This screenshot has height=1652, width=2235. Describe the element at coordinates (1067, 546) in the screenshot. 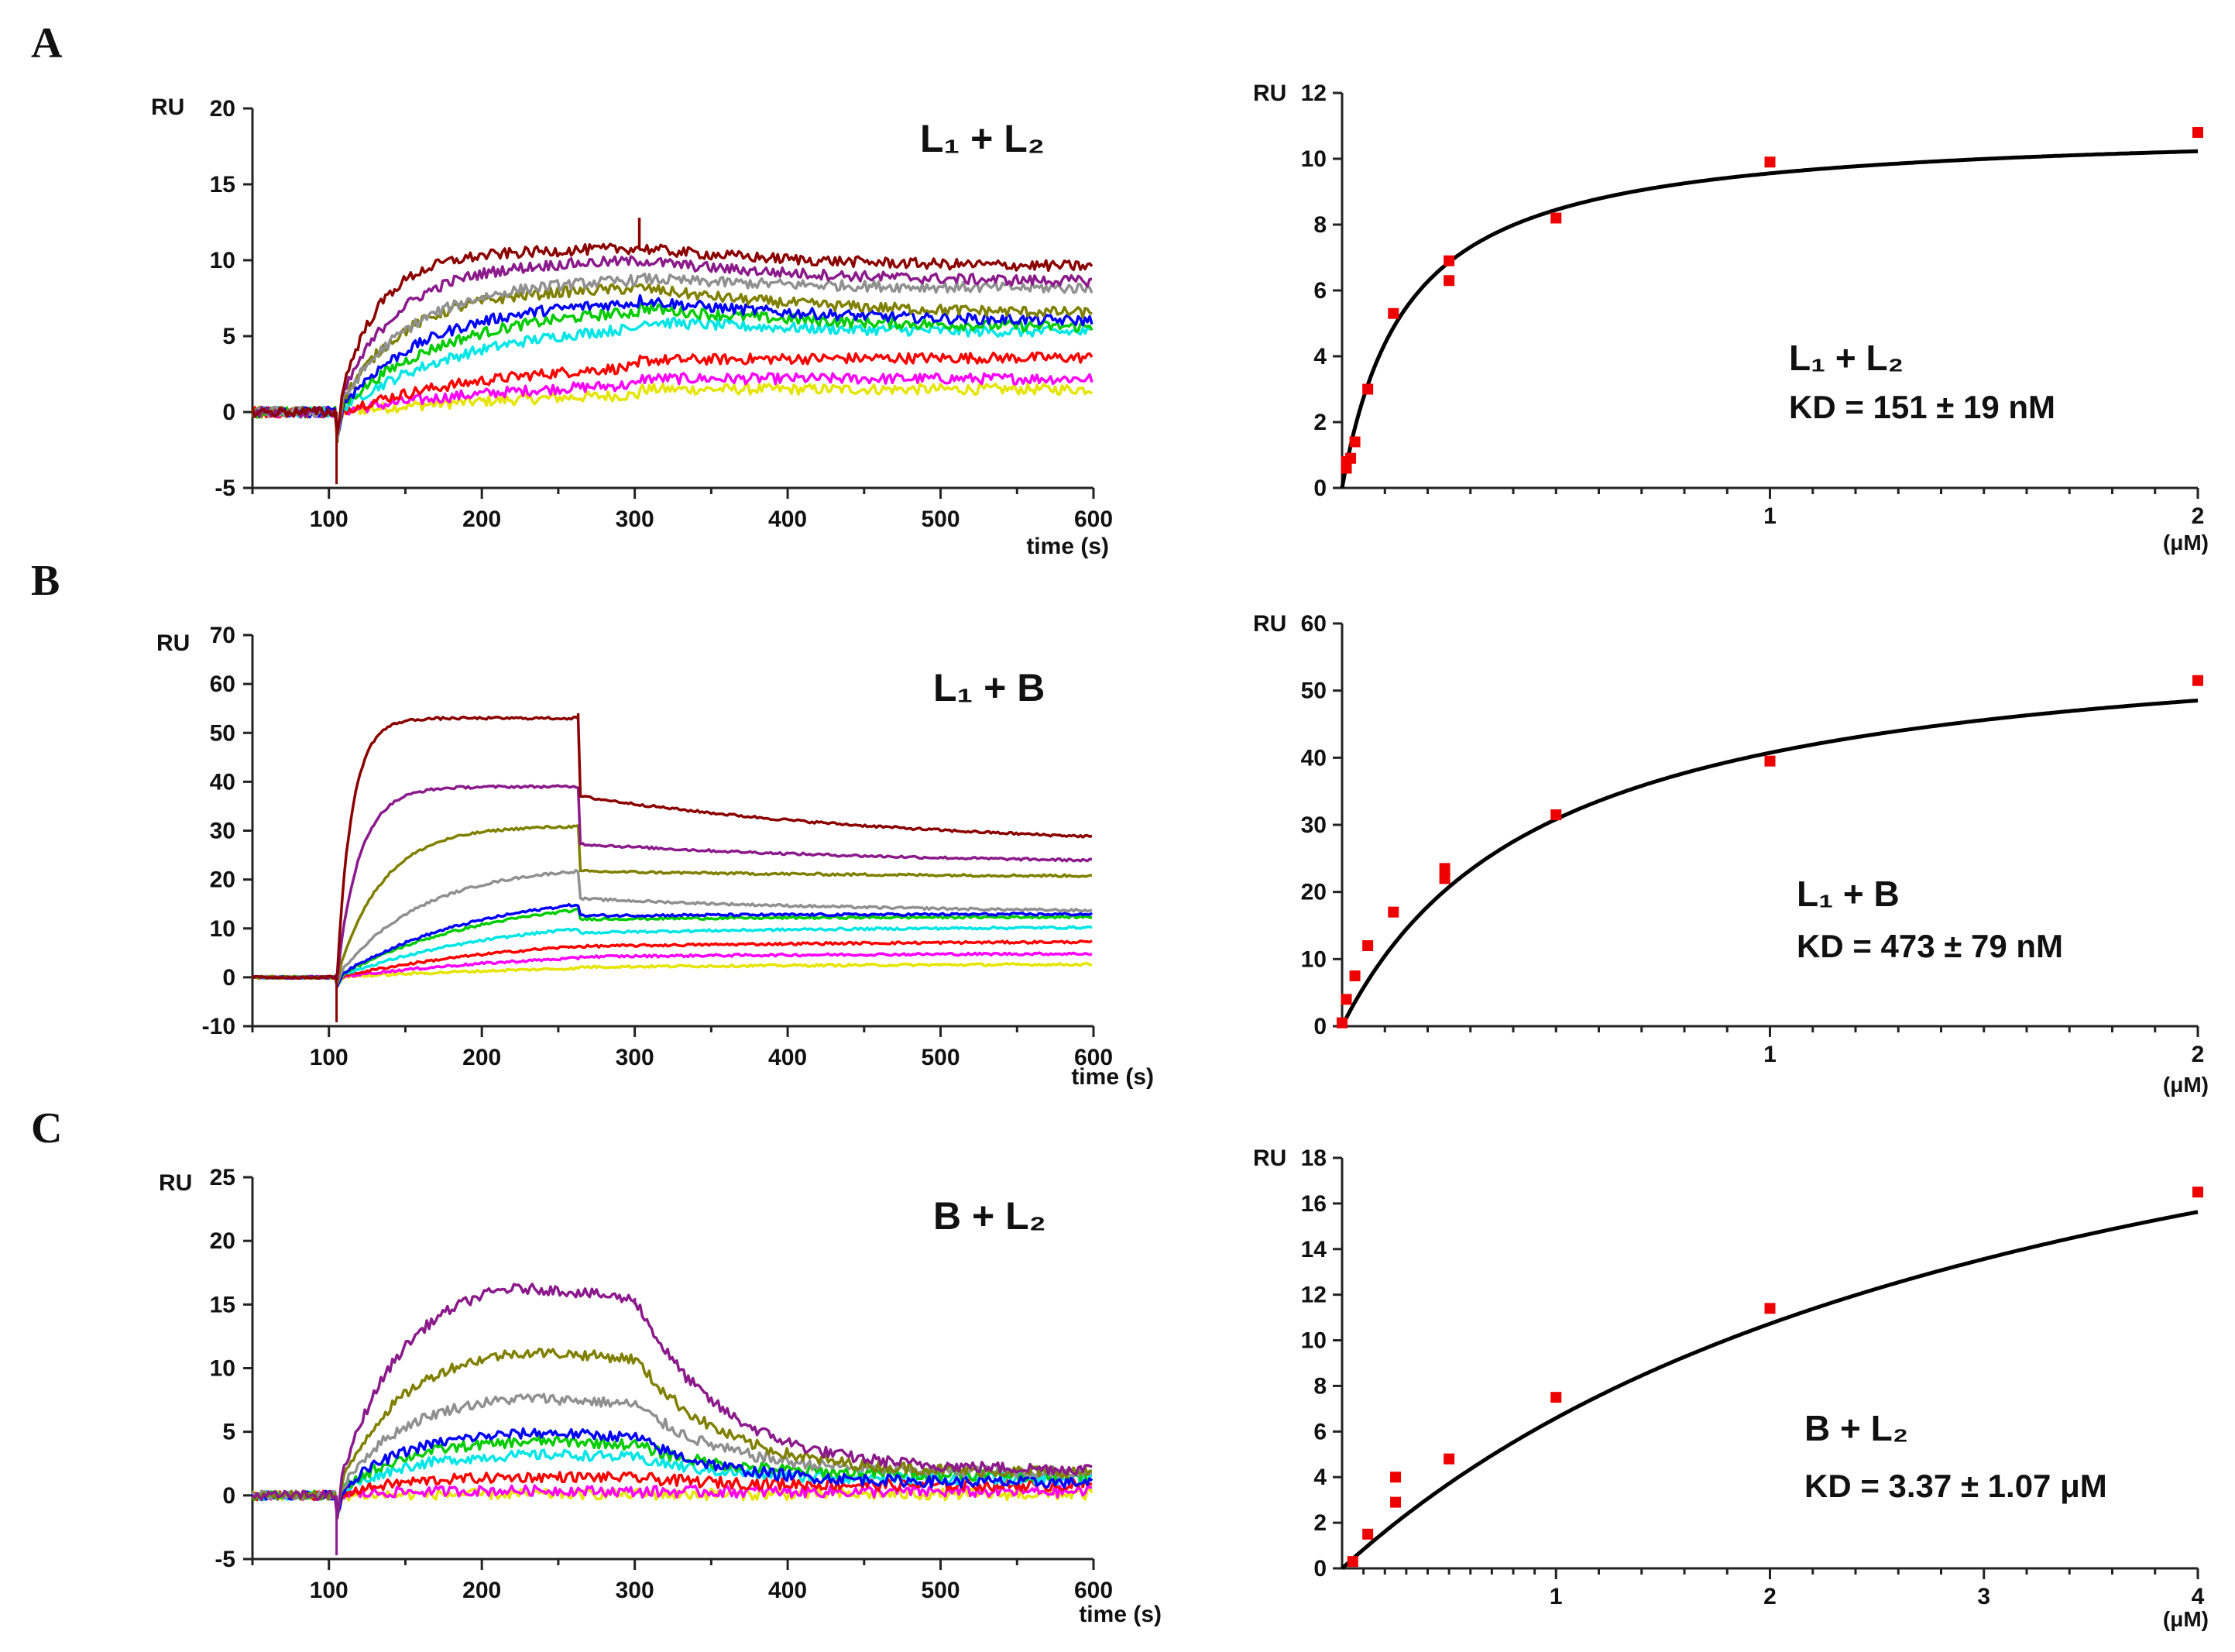

I see `sensorgram-a-xlabel: time (s)` at that location.